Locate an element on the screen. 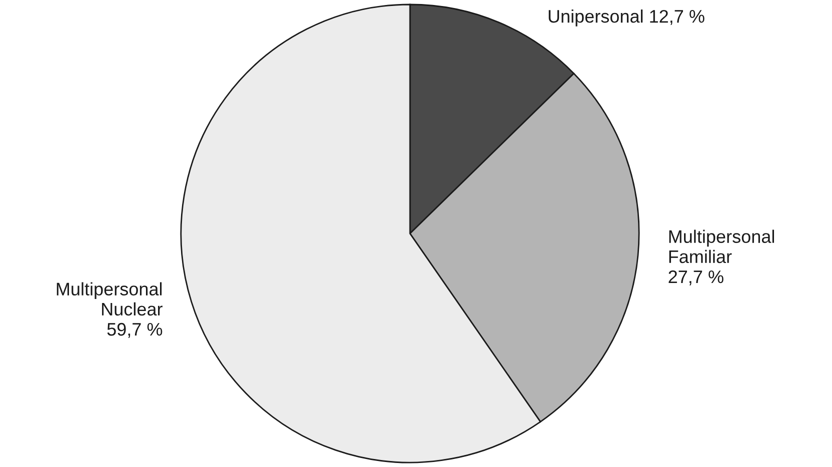 This screenshot has width=832, height=467. slice-label: Unipersonal 12,7 % is located at coordinates (626, 18).